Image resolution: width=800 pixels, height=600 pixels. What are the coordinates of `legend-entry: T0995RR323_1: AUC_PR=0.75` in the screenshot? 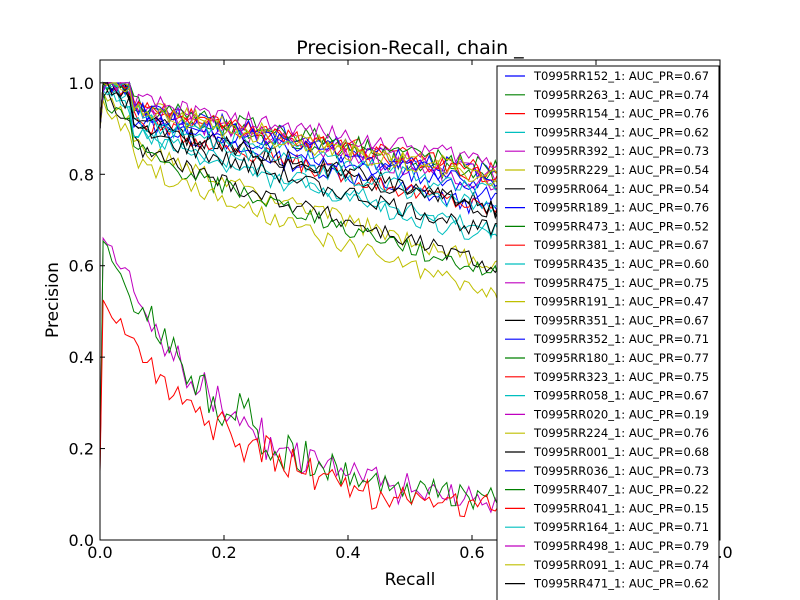 It's located at (621, 377).